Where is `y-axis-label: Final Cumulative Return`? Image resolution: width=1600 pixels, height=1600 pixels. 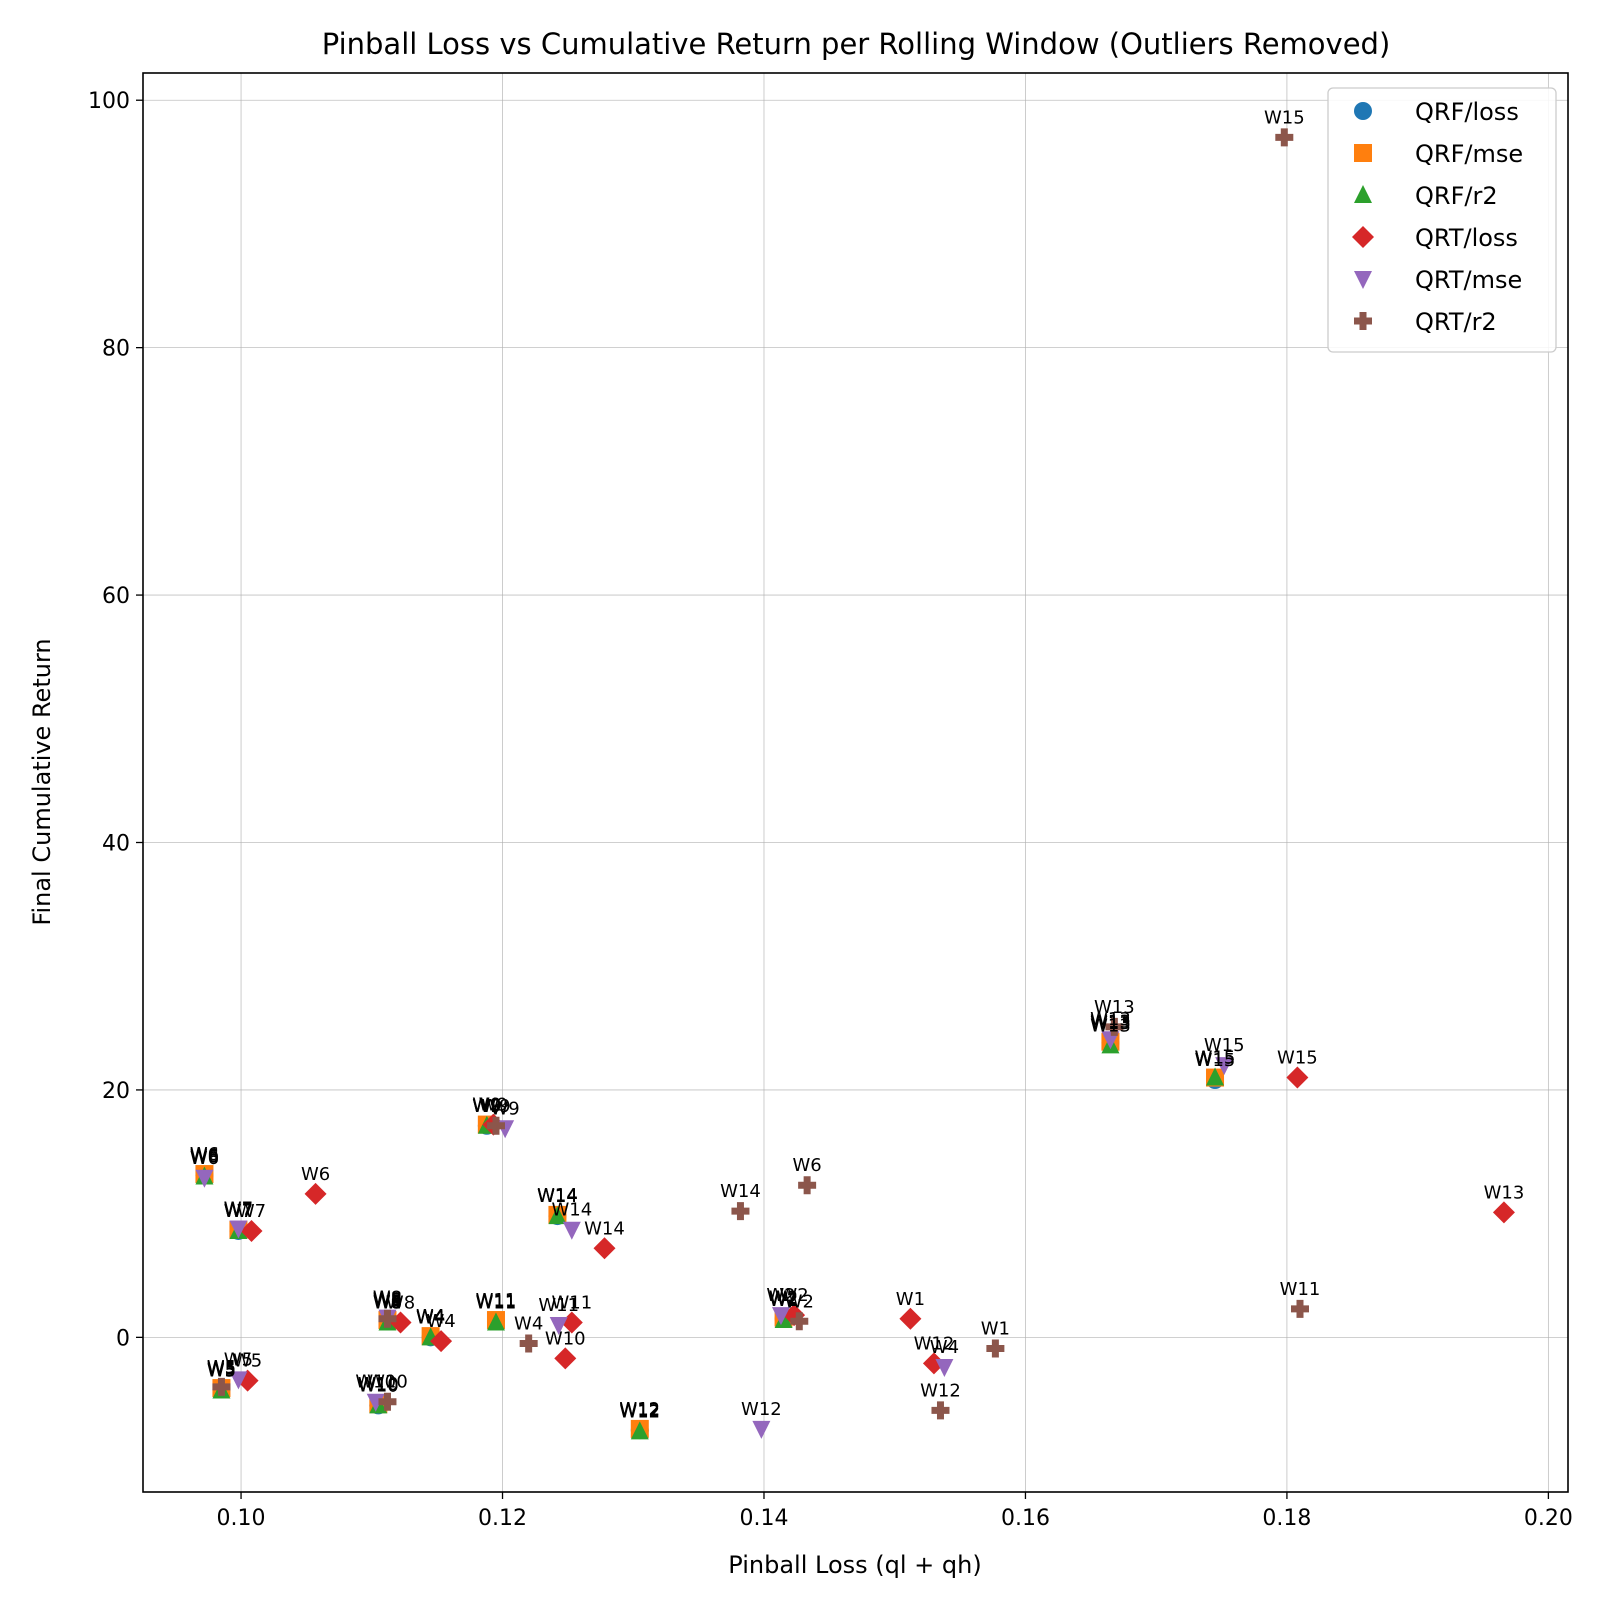 y-axis-label: Final Cumulative Return is located at coordinates (42, 781).